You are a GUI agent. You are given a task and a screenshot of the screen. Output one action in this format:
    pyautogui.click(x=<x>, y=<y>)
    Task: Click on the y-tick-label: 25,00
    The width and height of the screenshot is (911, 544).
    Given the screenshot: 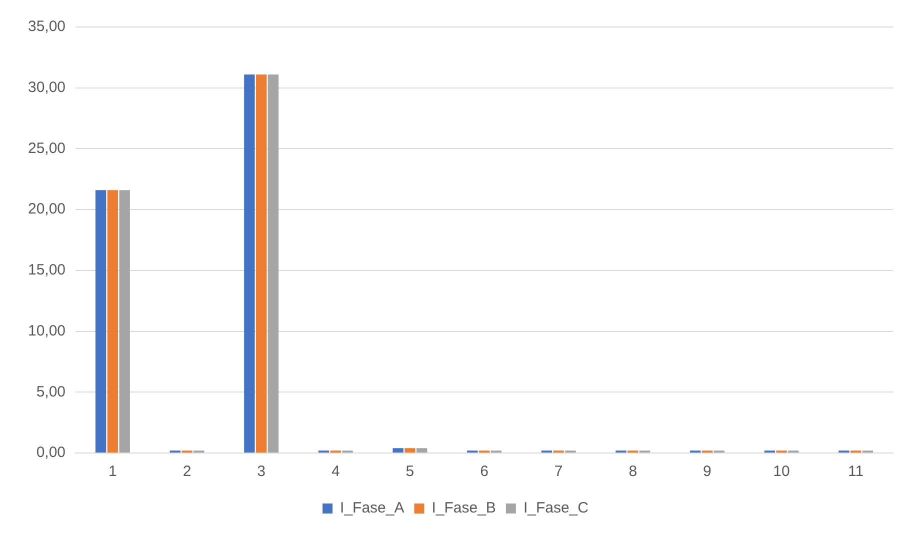 What is the action you would take?
    pyautogui.click(x=47, y=148)
    